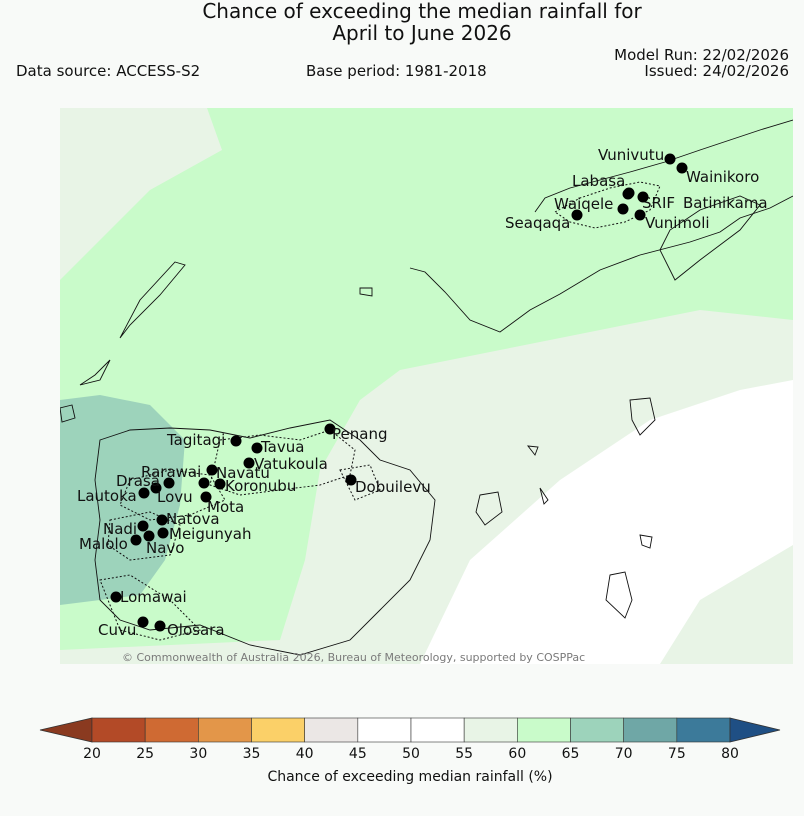 Image resolution: width=804 pixels, height=816 pixels. I want to click on station-label-nadi: Nadi, so click(120, 529).